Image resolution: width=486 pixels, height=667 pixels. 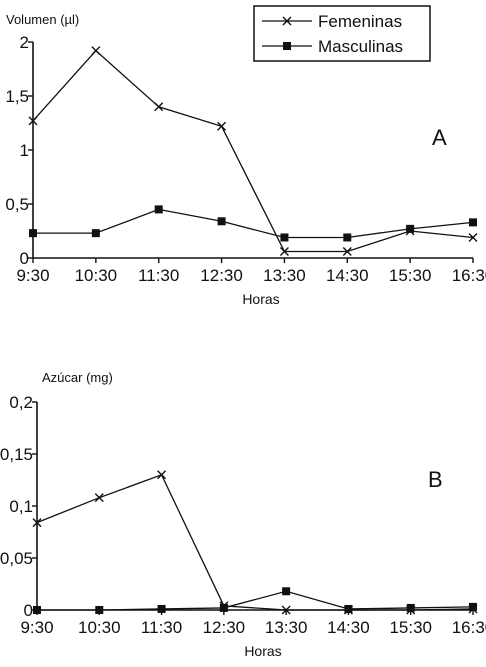 What do you see at coordinates (42, 19) in the screenshot?
I see `y-axis-label: Volumen (µl)` at bounding box center [42, 19].